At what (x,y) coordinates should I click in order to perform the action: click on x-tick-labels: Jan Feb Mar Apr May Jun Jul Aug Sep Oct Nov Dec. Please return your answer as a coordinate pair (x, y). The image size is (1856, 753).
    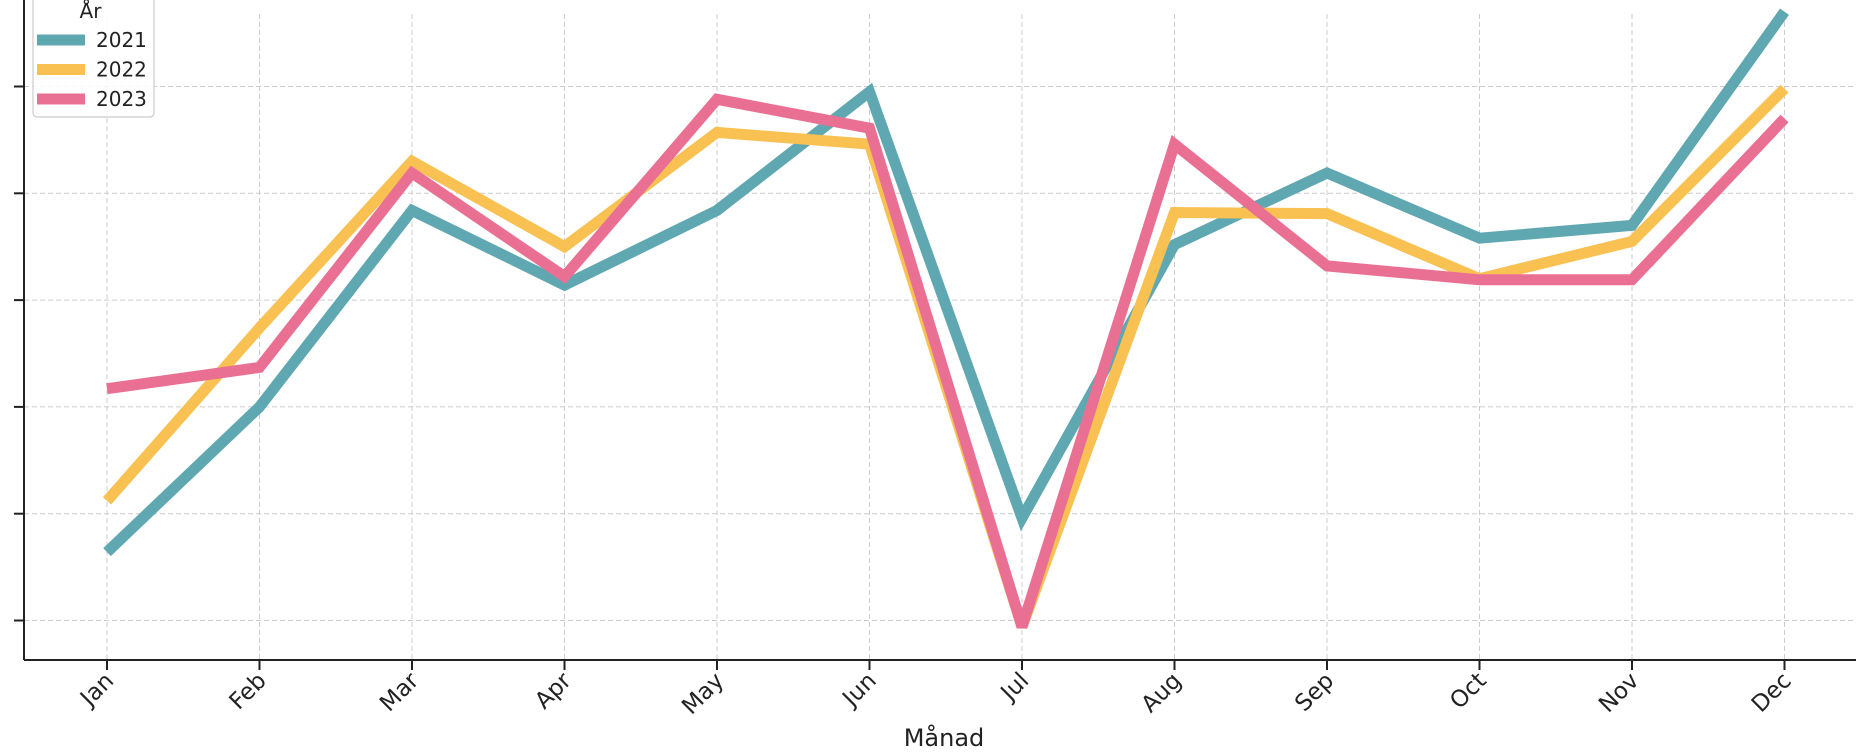
    Looking at the image, I should click on (935, 693).